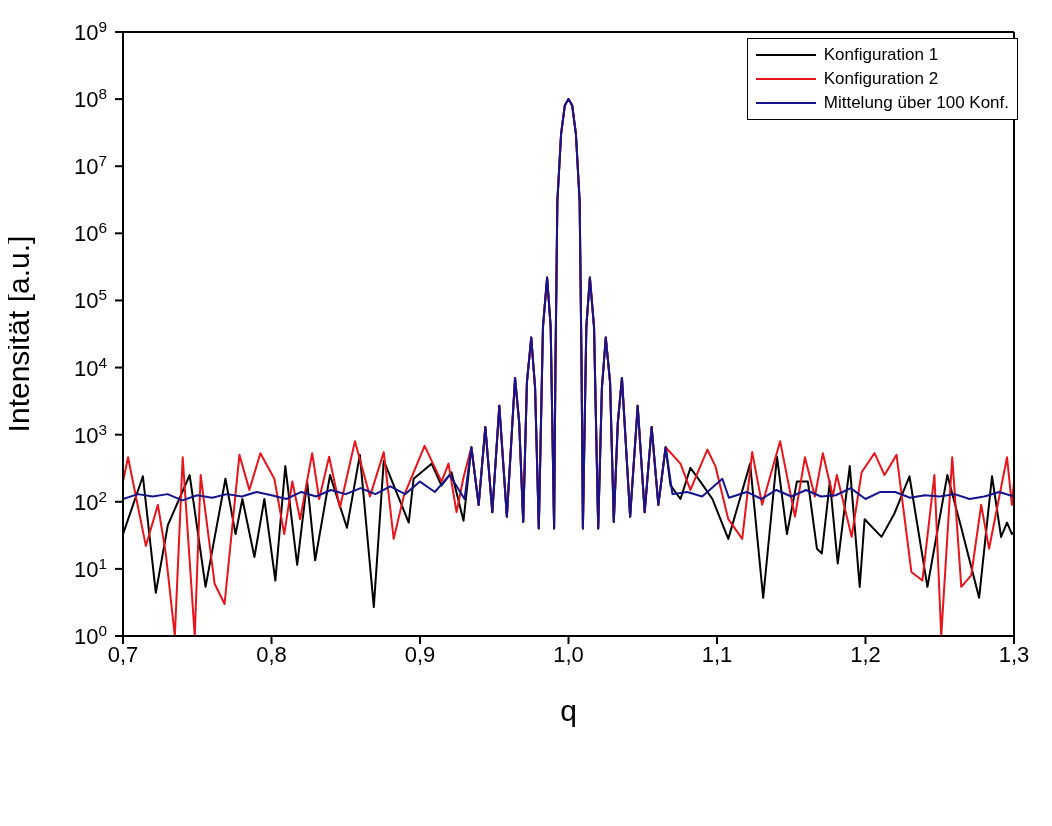 The height and width of the screenshot is (826, 1052). I want to click on legend-label: Konfiguration 2, so click(881, 79).